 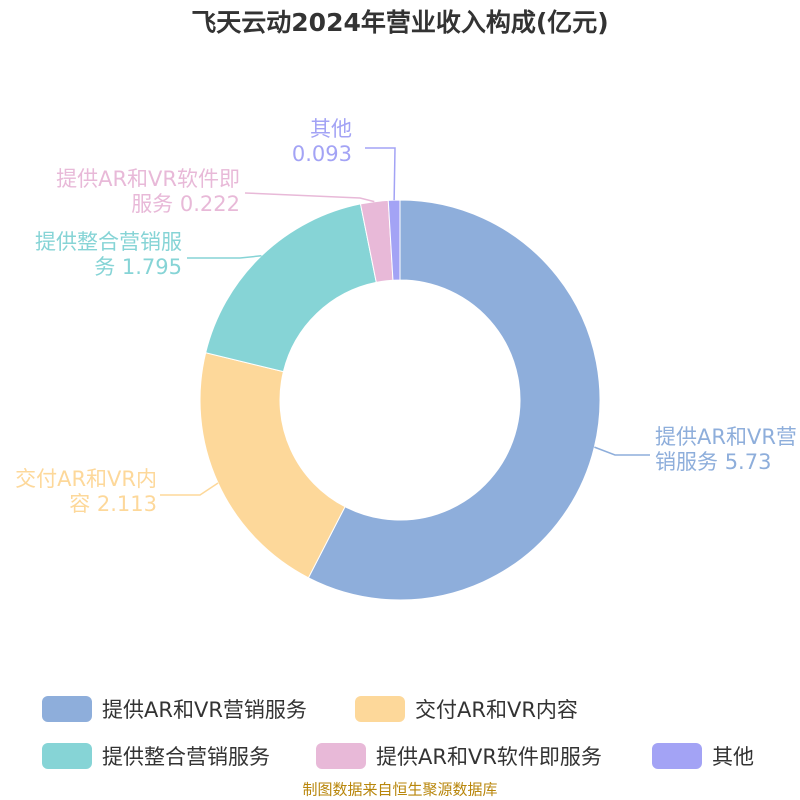 I want to click on data-label: 提供AR和VR营销服务 5.73, so click(x=727, y=450).